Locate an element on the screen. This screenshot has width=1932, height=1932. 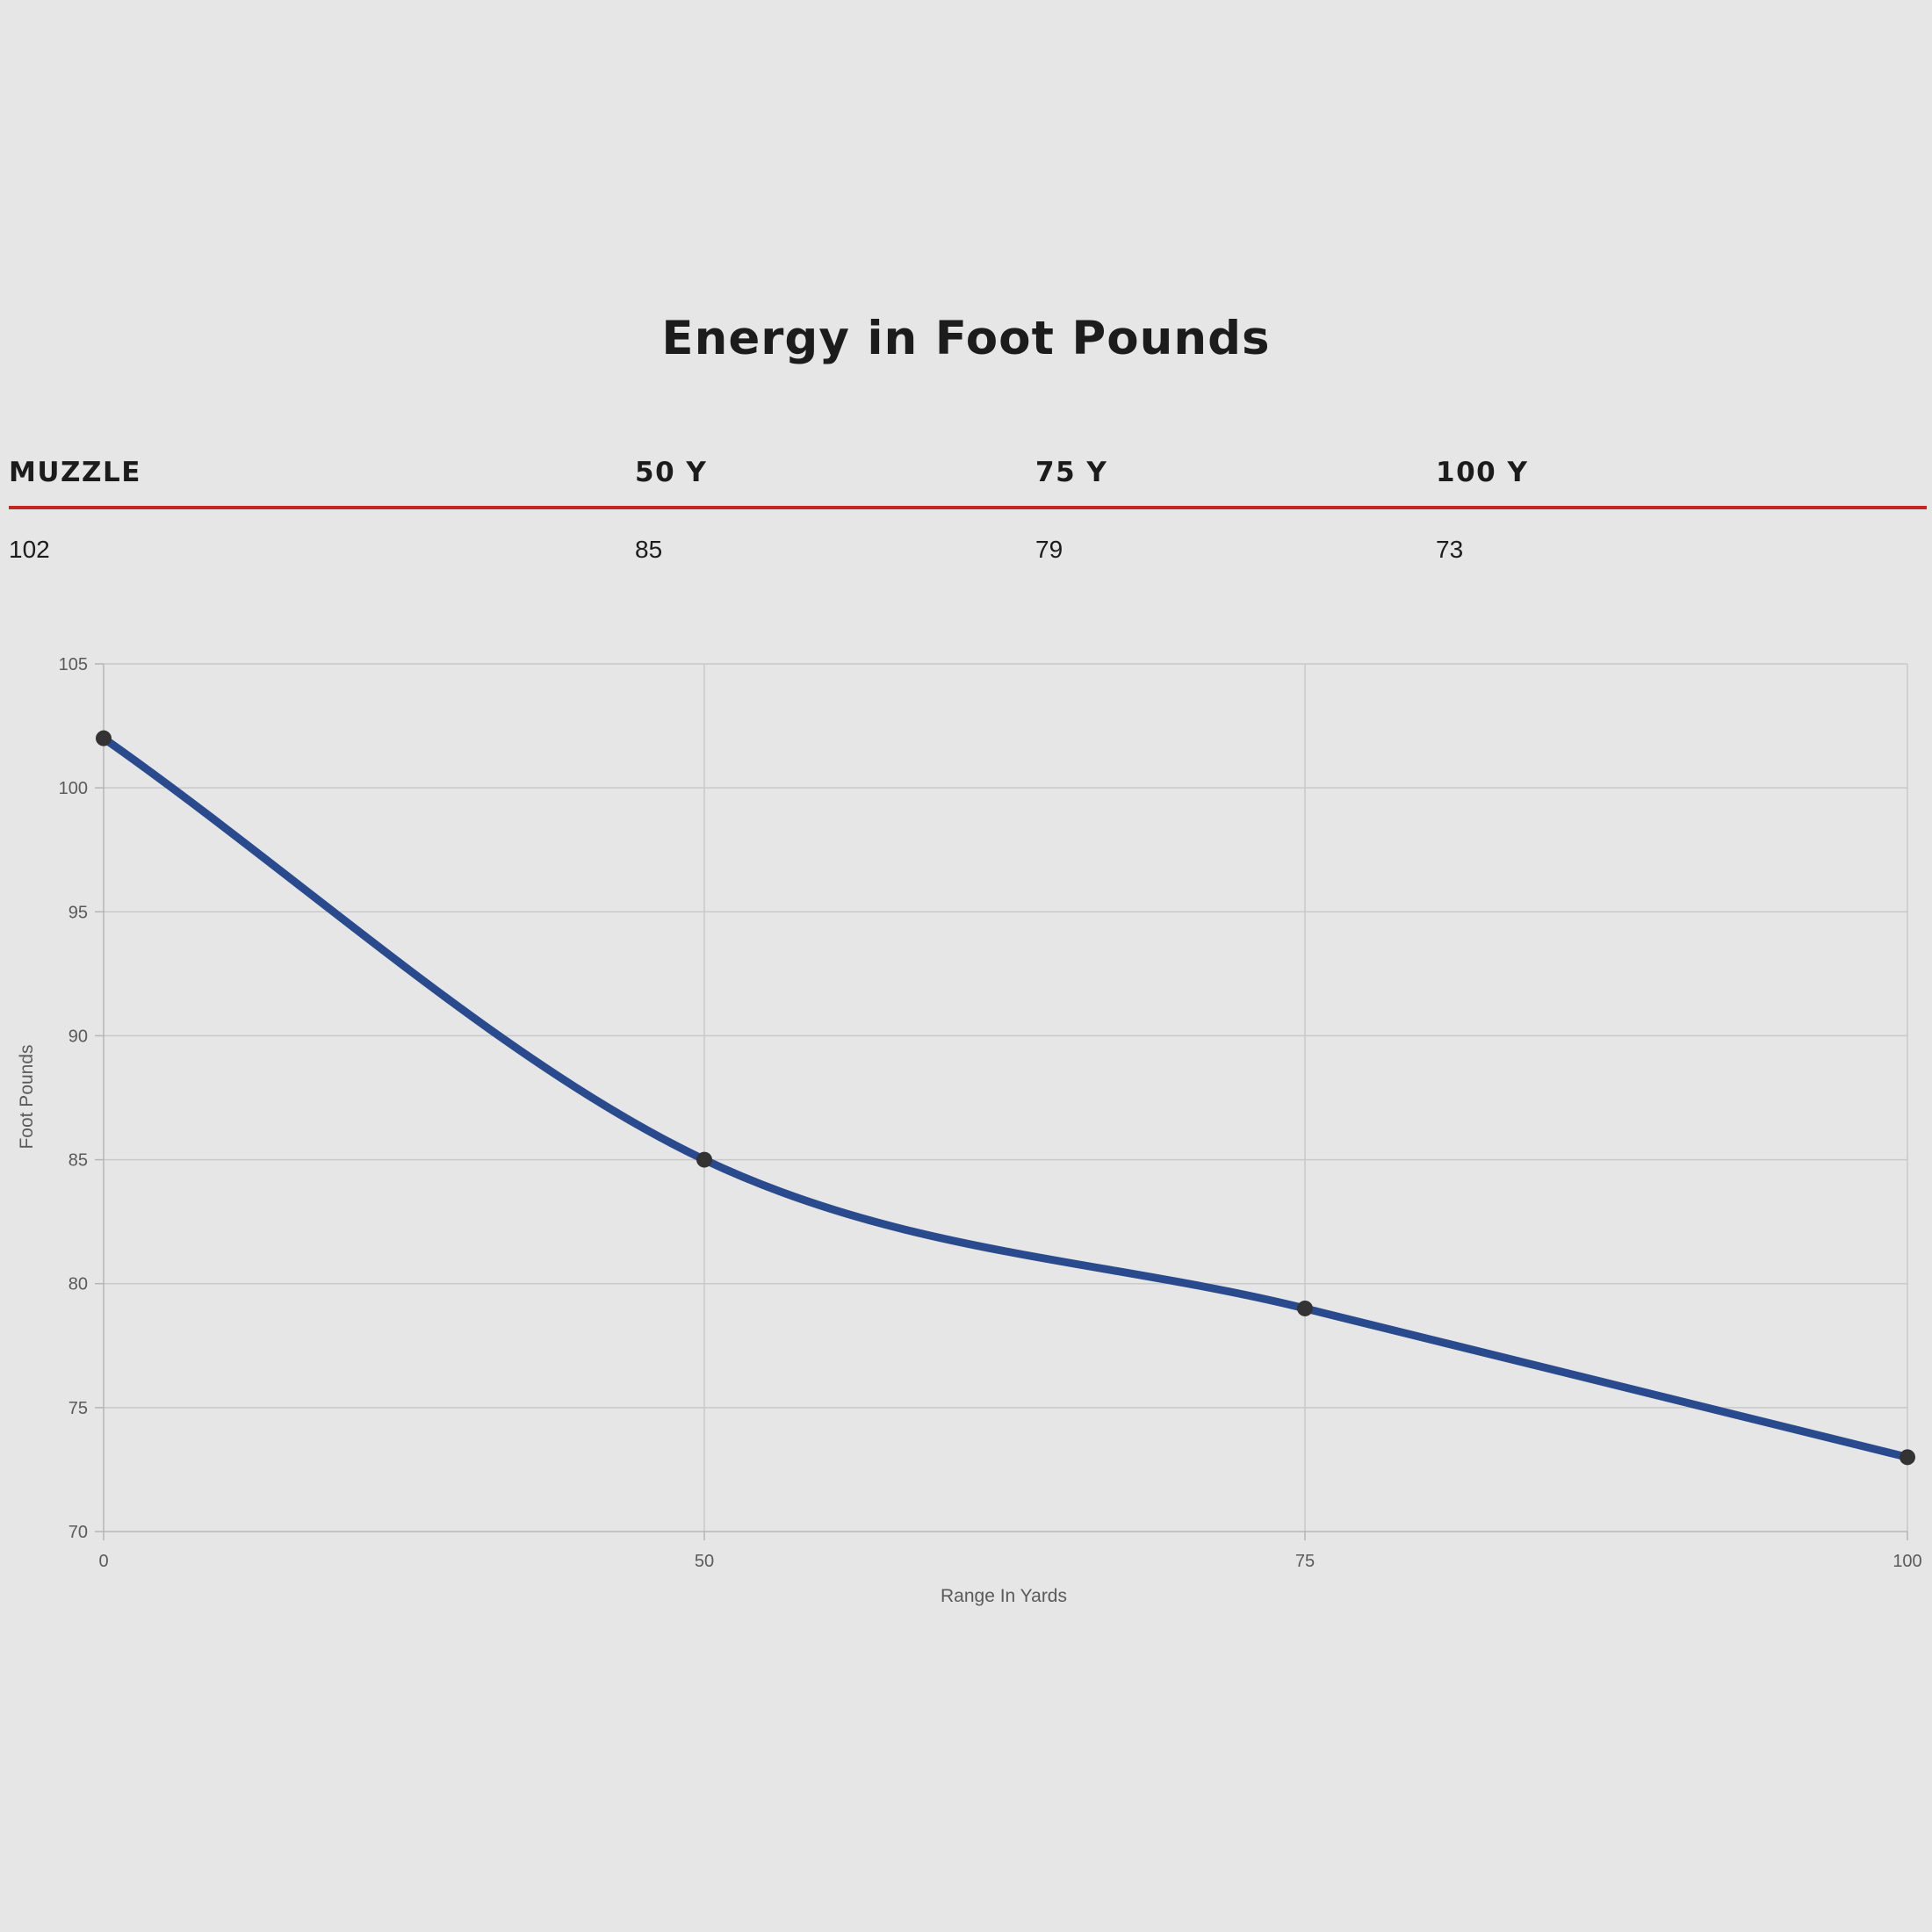
column-header: 75 Y is located at coordinates (1071, 473).